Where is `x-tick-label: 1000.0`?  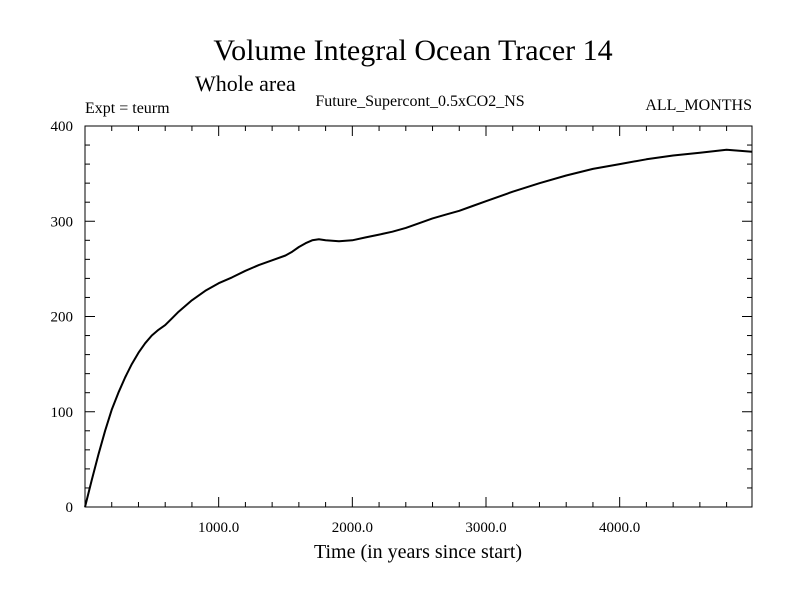
x-tick-label: 1000.0 is located at coordinates (218, 528).